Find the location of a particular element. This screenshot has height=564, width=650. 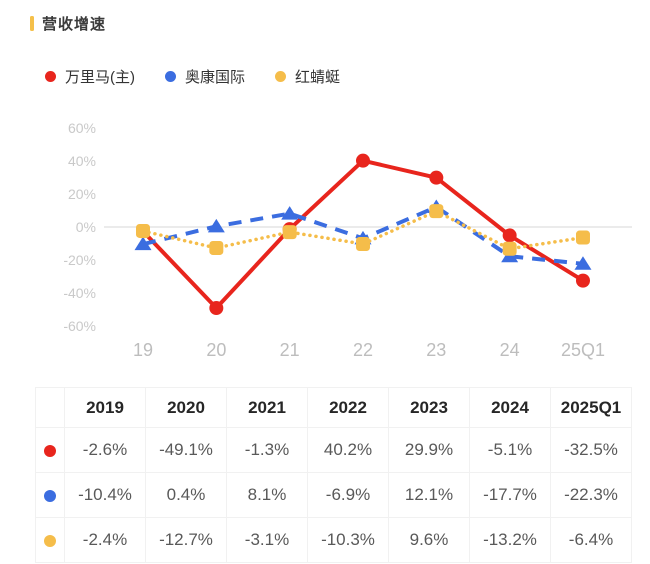

table-year-header: 2024 is located at coordinates (510, 407).